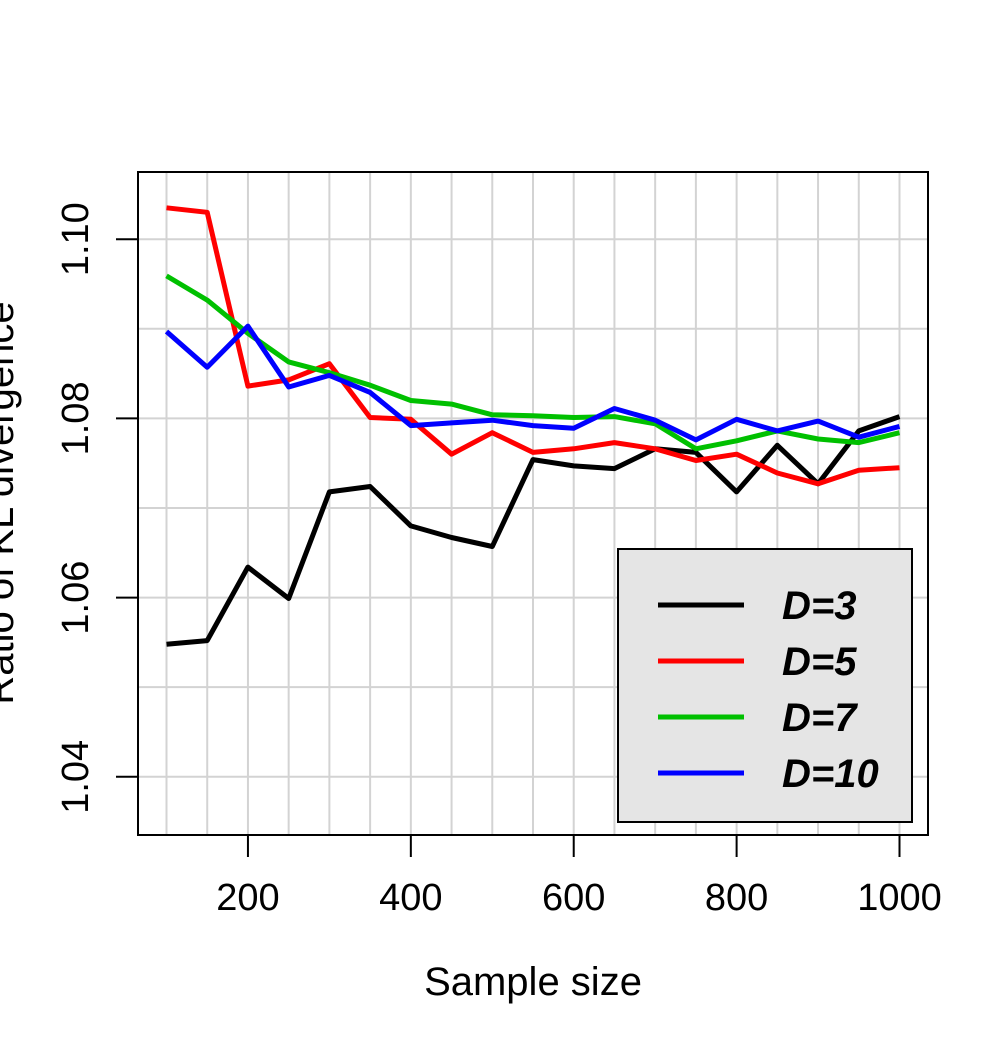 This screenshot has width=982, height=1050. I want to click on y-tick-label: 1.10, so click(76, 239).